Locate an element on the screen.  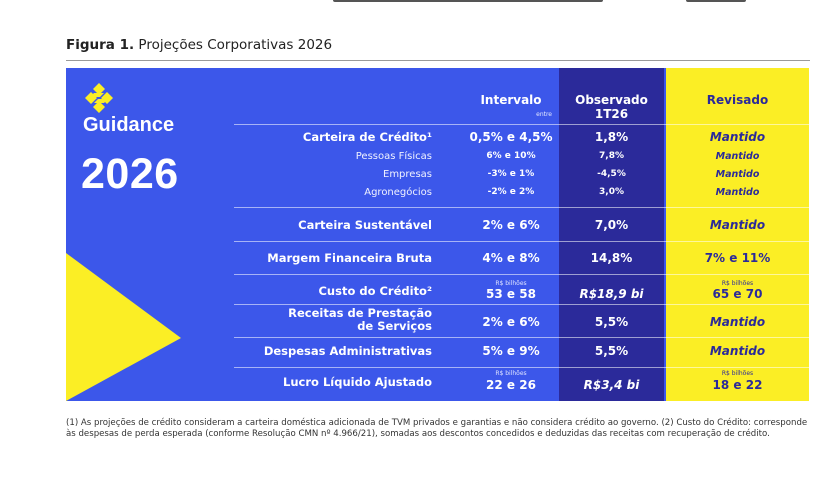
figure-title: Figura 1. Projeções Corporativas 2026 is located at coordinates (199, 45).